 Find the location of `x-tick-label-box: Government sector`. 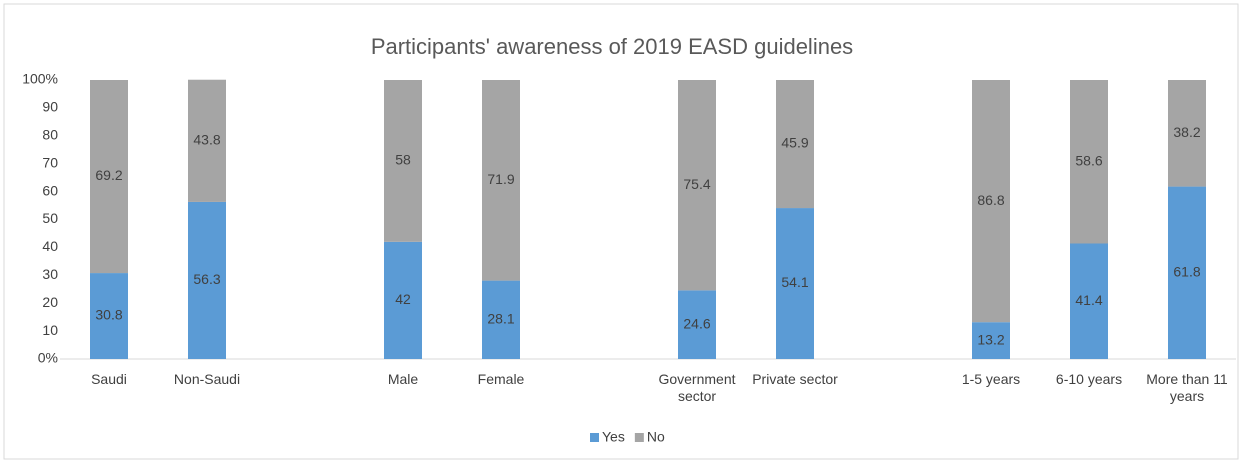

x-tick-label-box: Government sector is located at coordinates (697, 387).